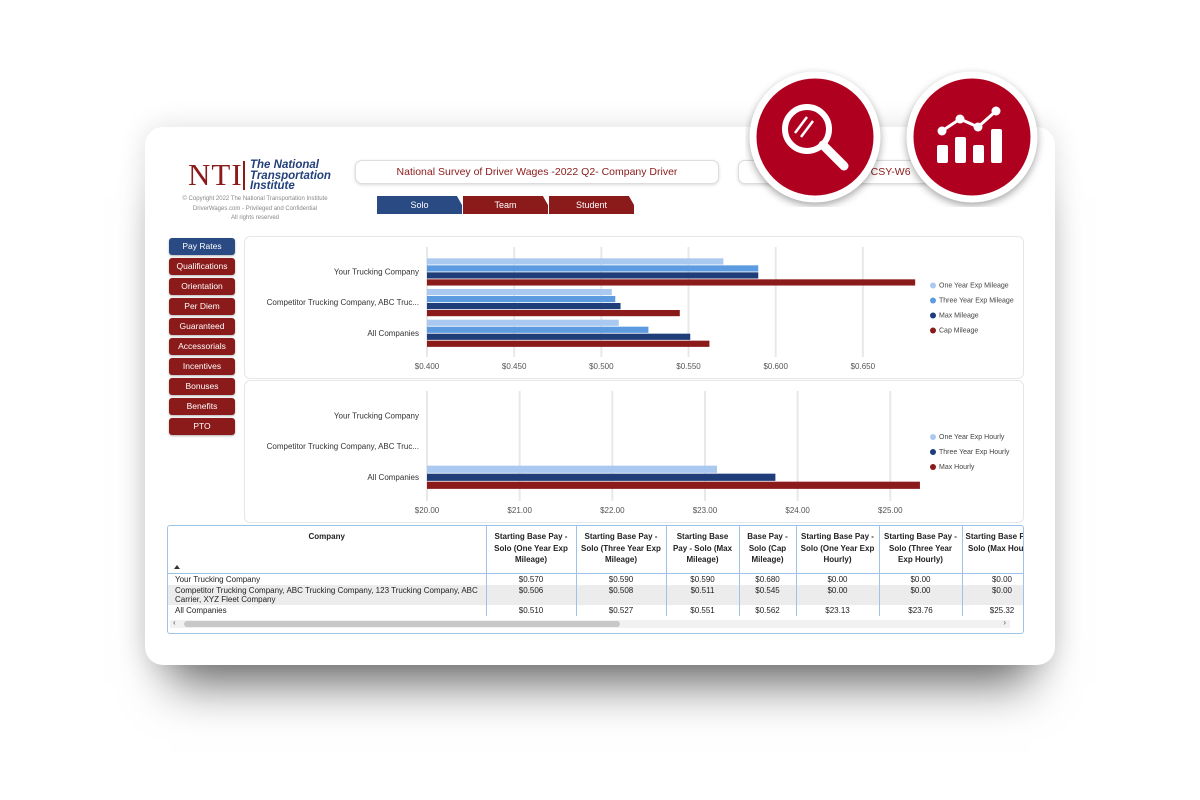 The image size is (1200, 800). I want to click on menu-button: Orientation, so click(202, 286).